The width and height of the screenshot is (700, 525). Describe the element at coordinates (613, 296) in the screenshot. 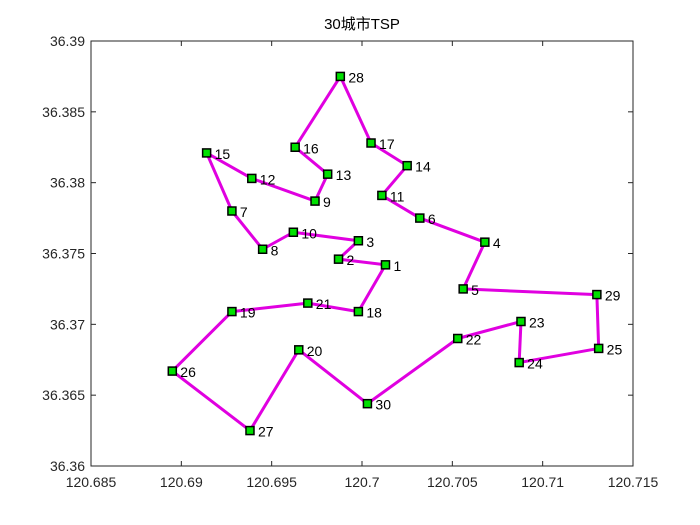

I see `city-label: 29` at that location.